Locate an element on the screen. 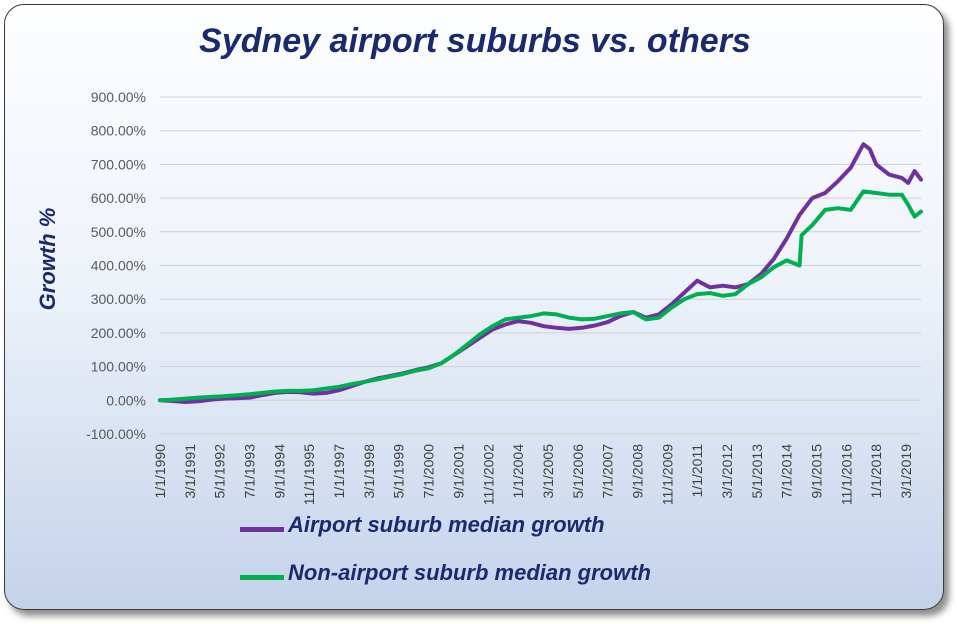  x-tick-label: 3/1/1991 is located at coordinates (190, 471).